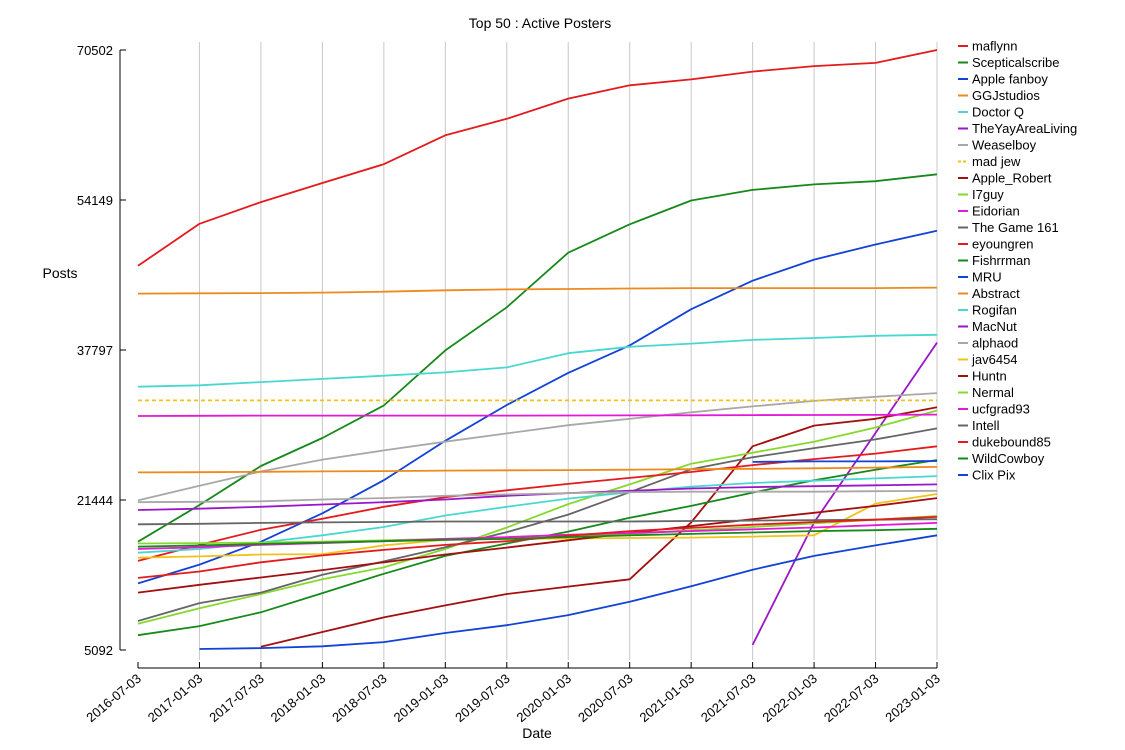 The height and width of the screenshot is (750, 1125). I want to click on y-tick-label: 37797, so click(95, 350).